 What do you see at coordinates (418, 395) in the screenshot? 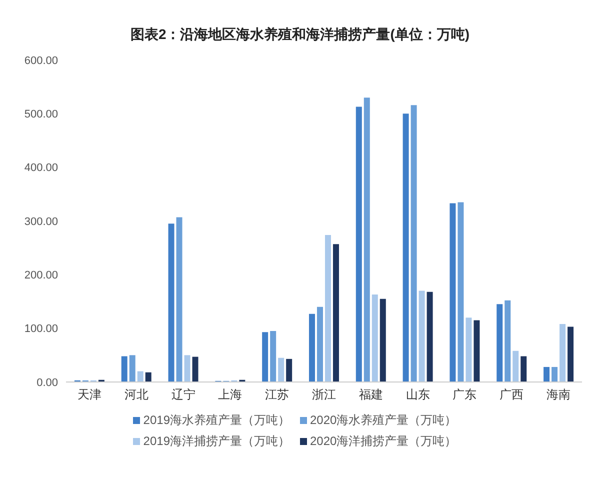
I see `x-tick-label: 山东` at bounding box center [418, 395].